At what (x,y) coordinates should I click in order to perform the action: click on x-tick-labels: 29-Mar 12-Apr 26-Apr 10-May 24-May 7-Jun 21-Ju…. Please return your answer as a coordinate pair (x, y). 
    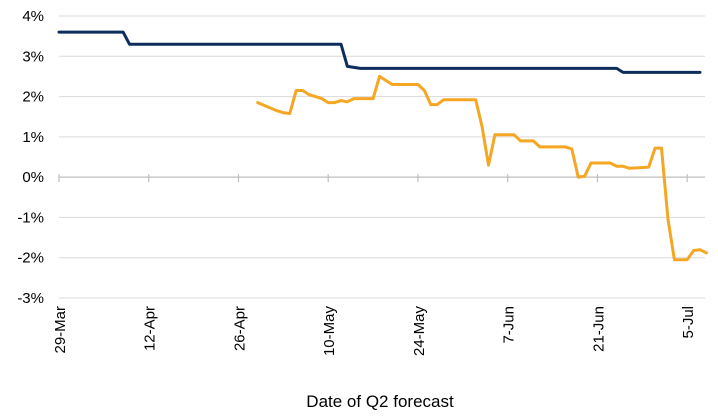
    Looking at the image, I should click on (374, 331).